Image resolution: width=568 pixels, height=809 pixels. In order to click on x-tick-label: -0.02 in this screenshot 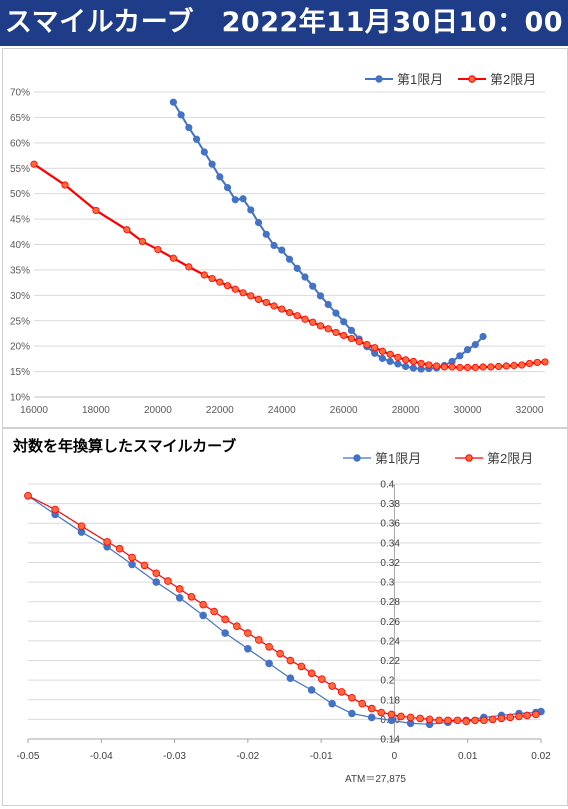, I will do `click(247, 756)`.